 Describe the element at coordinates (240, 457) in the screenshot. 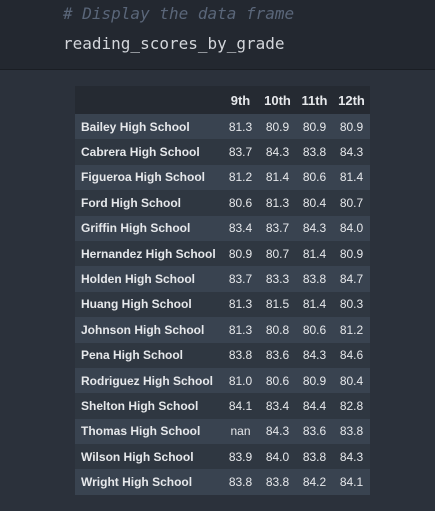

I see `table-cell: 83.9` at that location.